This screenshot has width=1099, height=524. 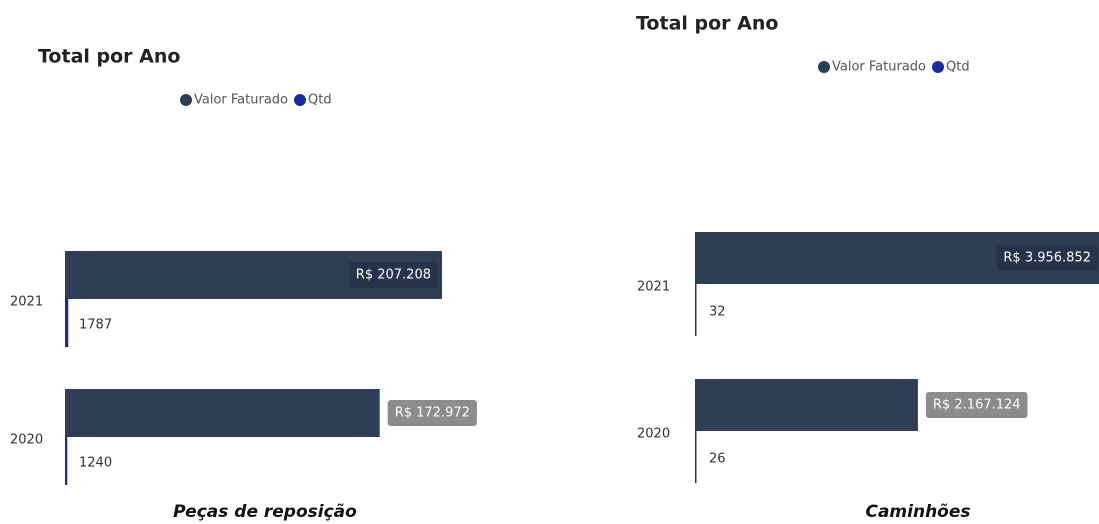 I want to click on data-label: 1787, so click(x=95, y=325).